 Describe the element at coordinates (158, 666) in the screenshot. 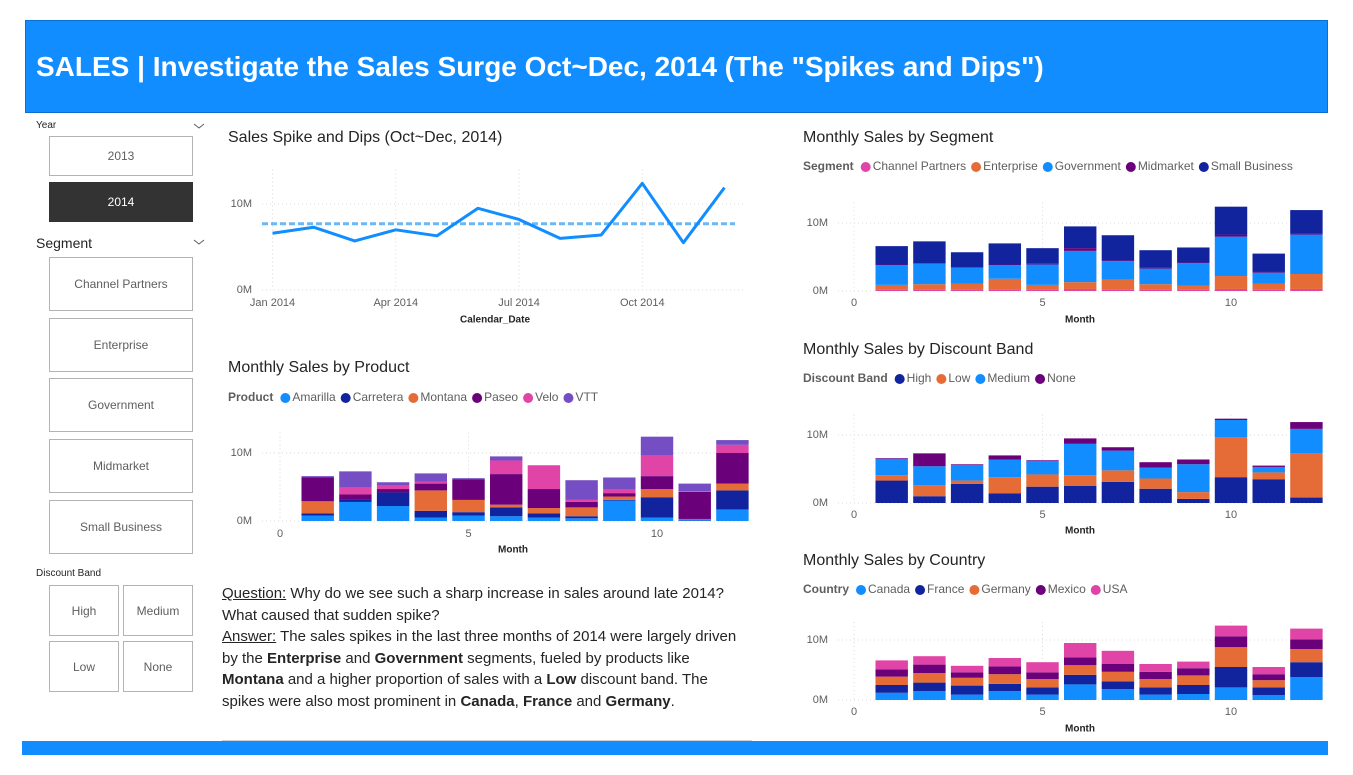

I see `slicer-option: None` at that location.